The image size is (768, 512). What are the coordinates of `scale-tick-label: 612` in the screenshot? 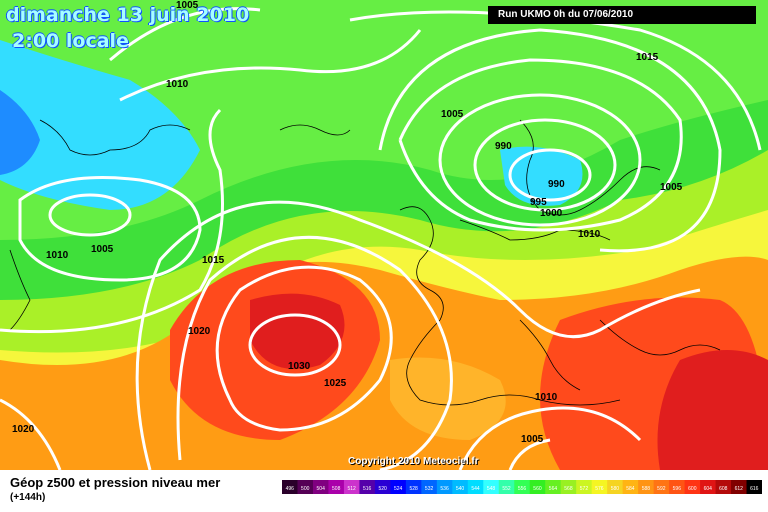 It's located at (739, 489).